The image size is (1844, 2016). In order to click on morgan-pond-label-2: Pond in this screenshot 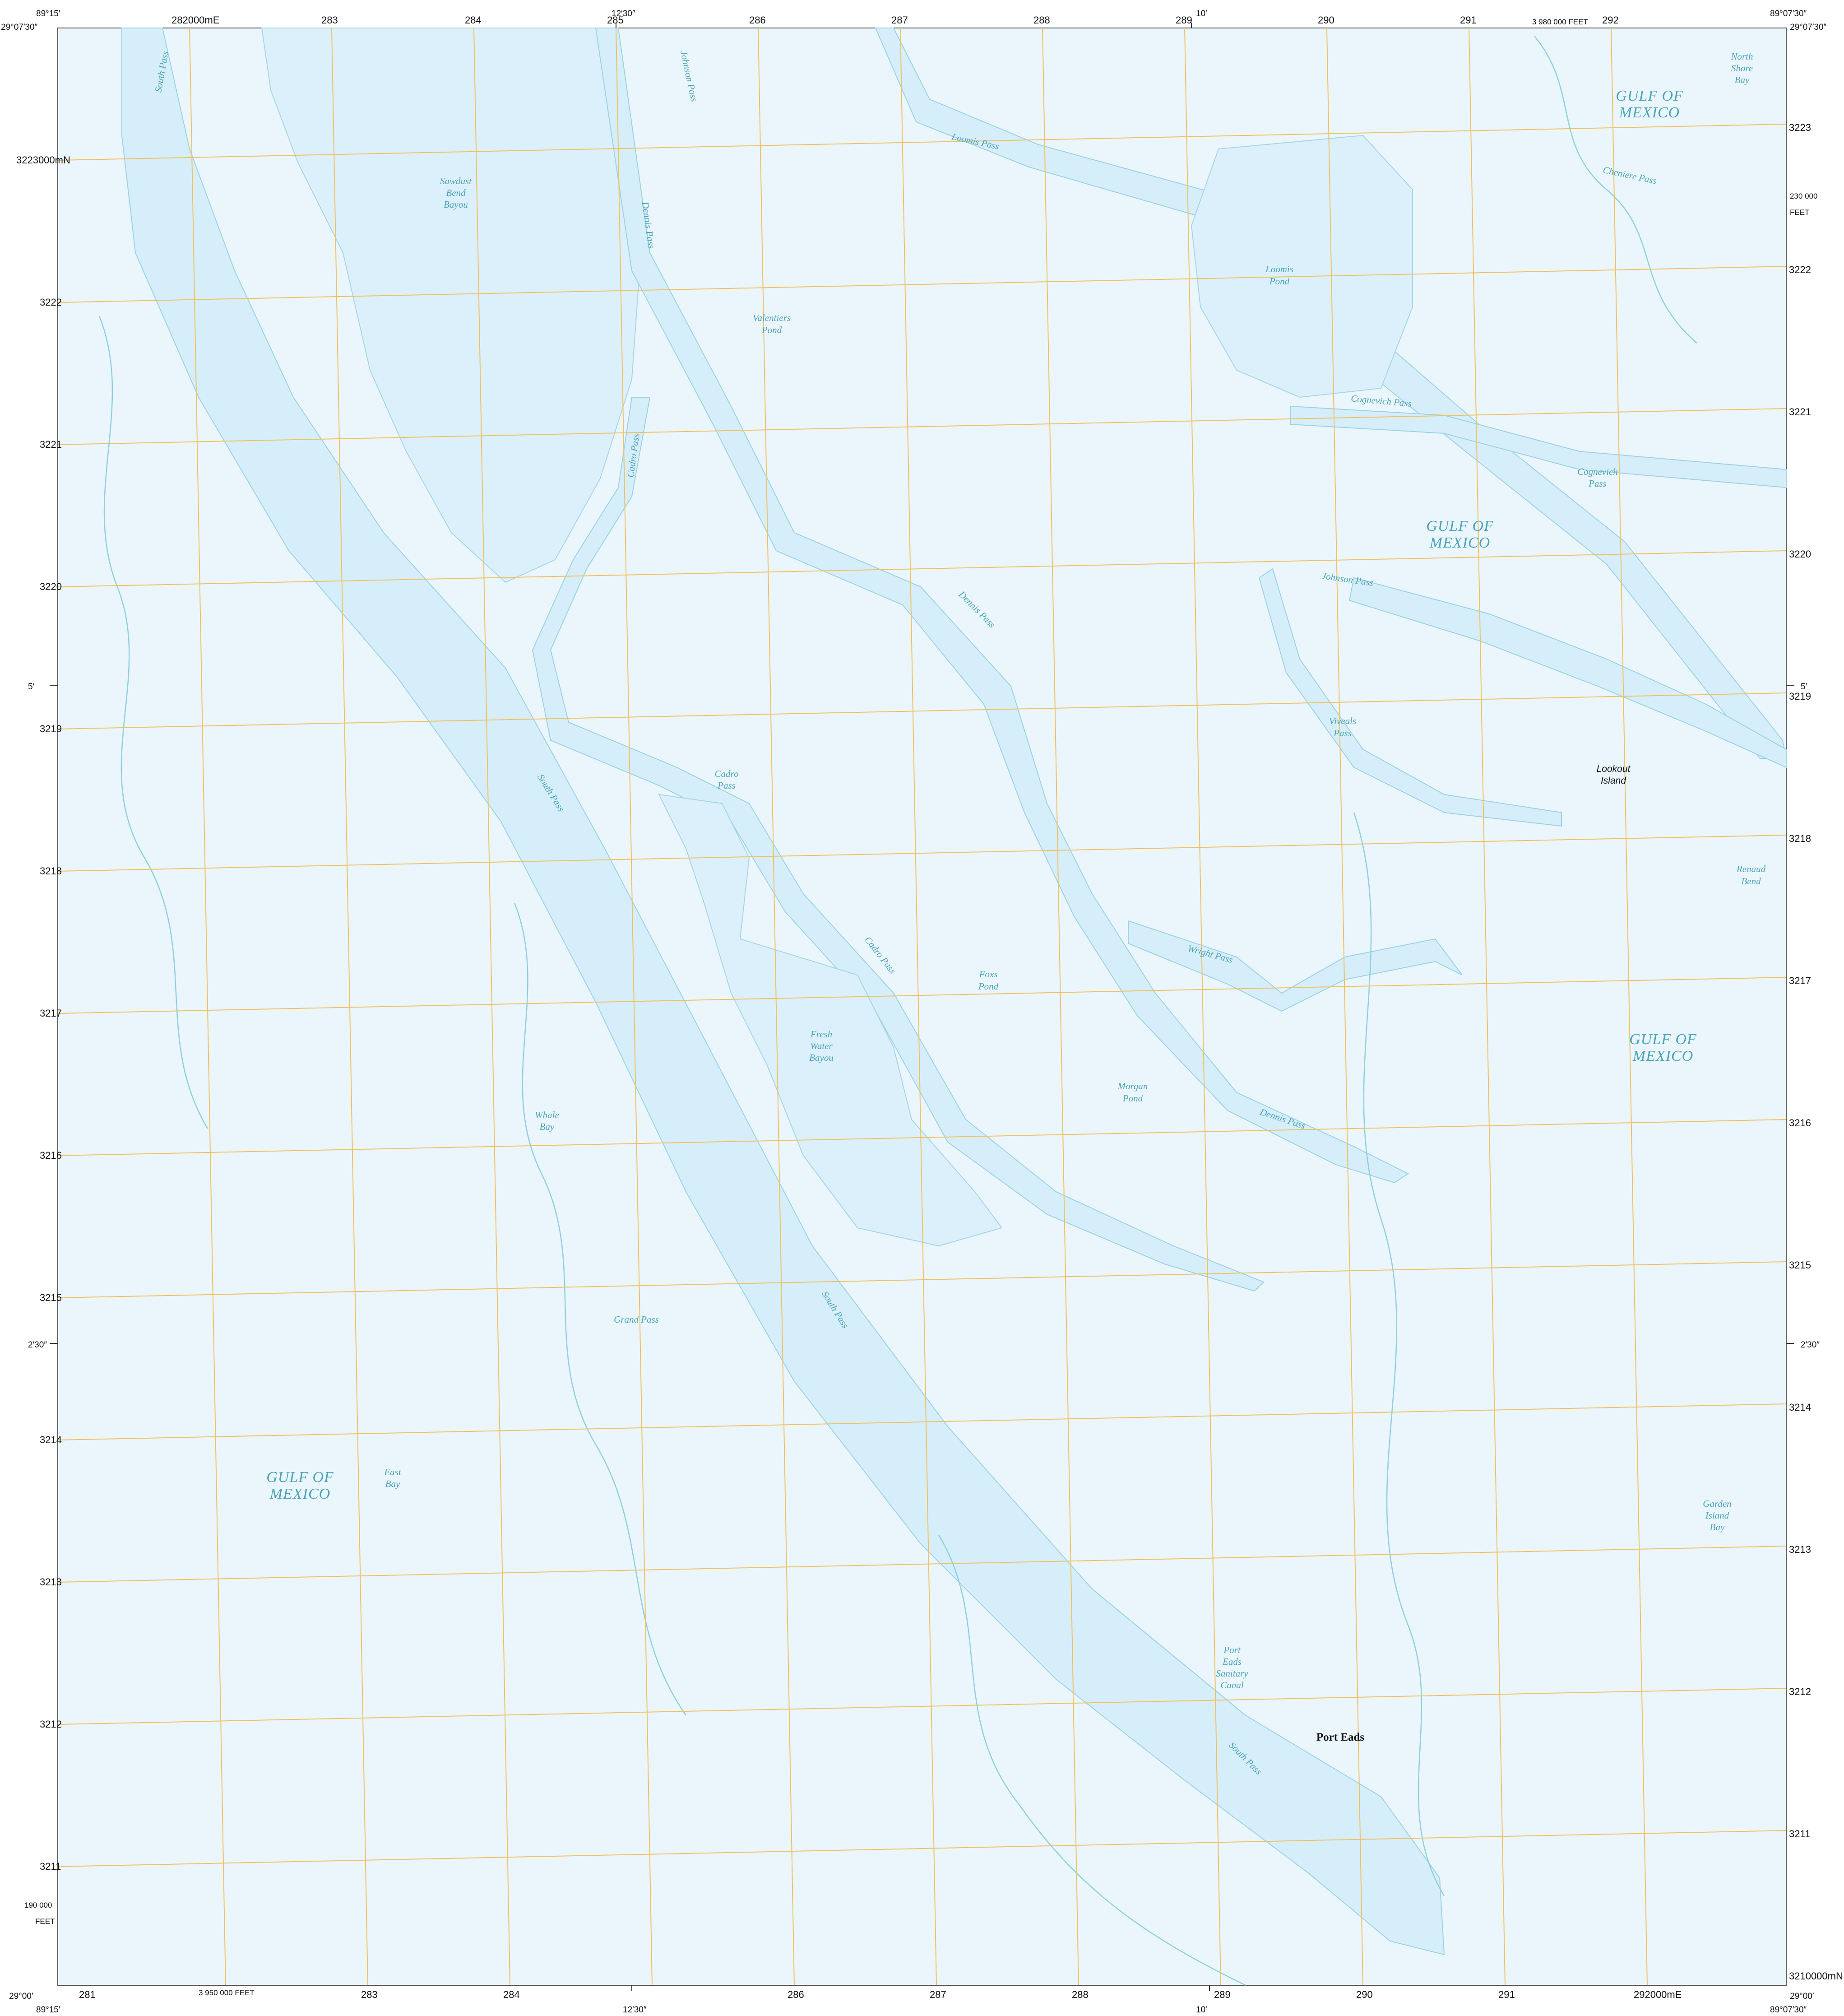, I will do `click(1132, 1098)`.